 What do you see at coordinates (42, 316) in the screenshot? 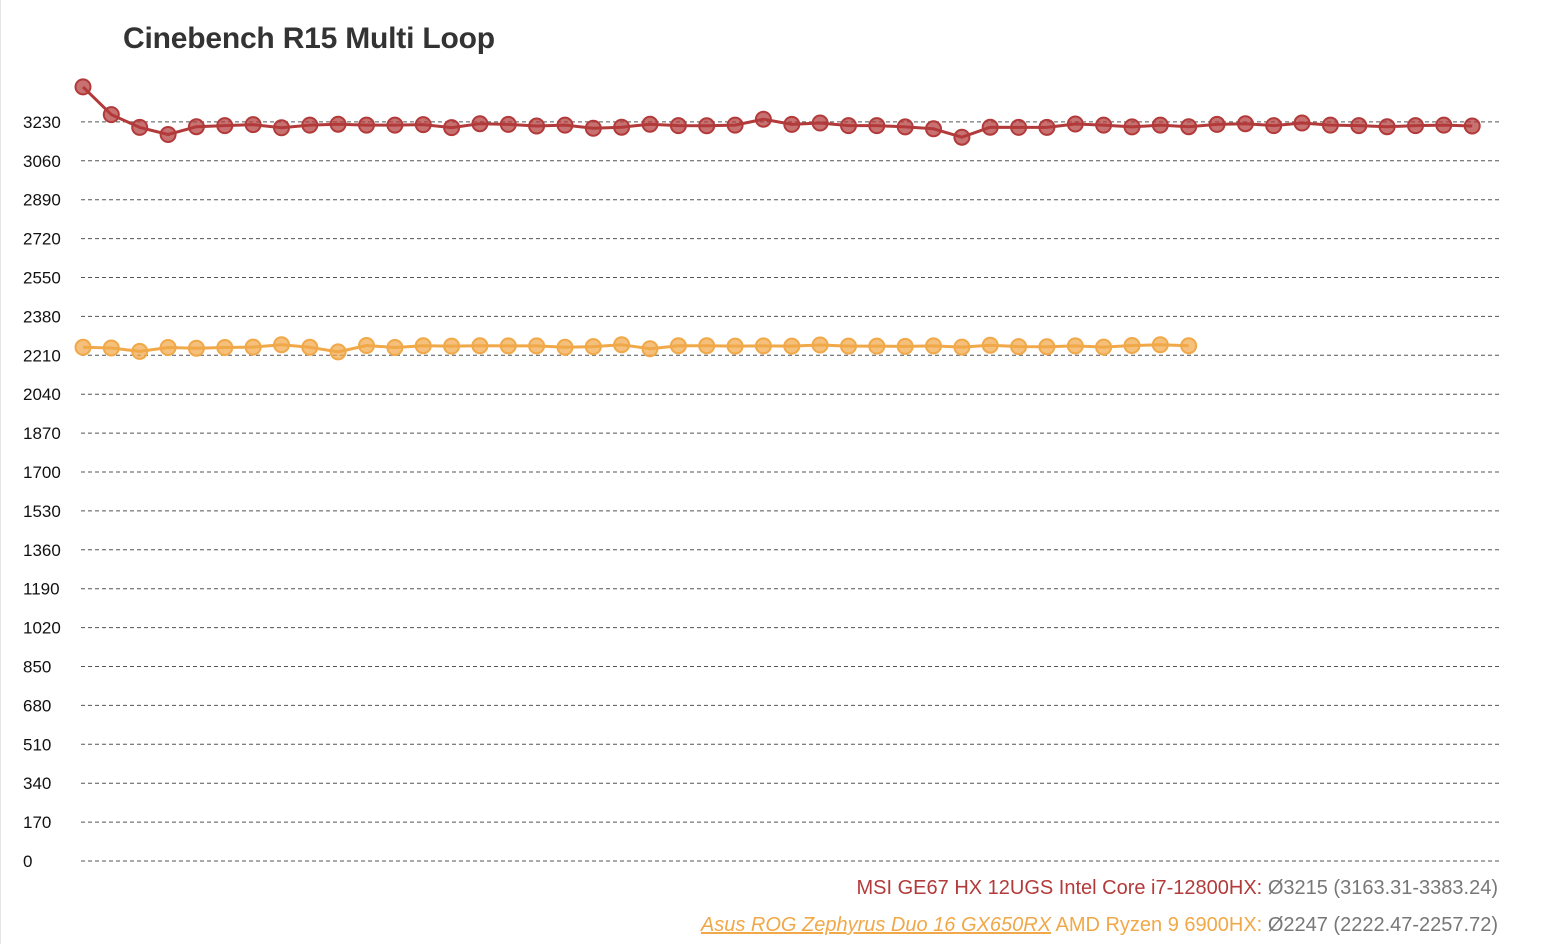
I see `y-tick-label-2380: 2380` at bounding box center [42, 316].